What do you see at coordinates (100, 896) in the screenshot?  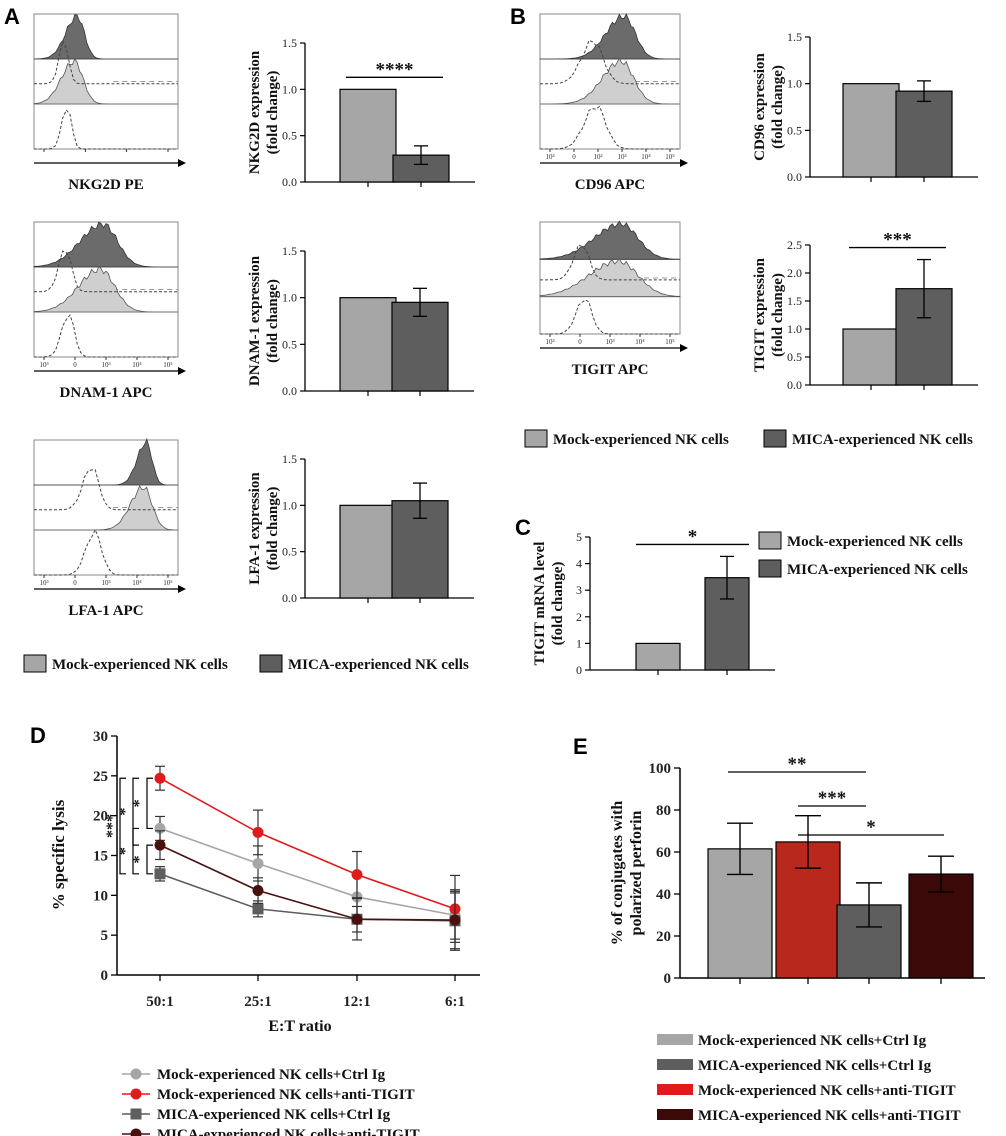 I see `y-tick-label: 10` at bounding box center [100, 896].